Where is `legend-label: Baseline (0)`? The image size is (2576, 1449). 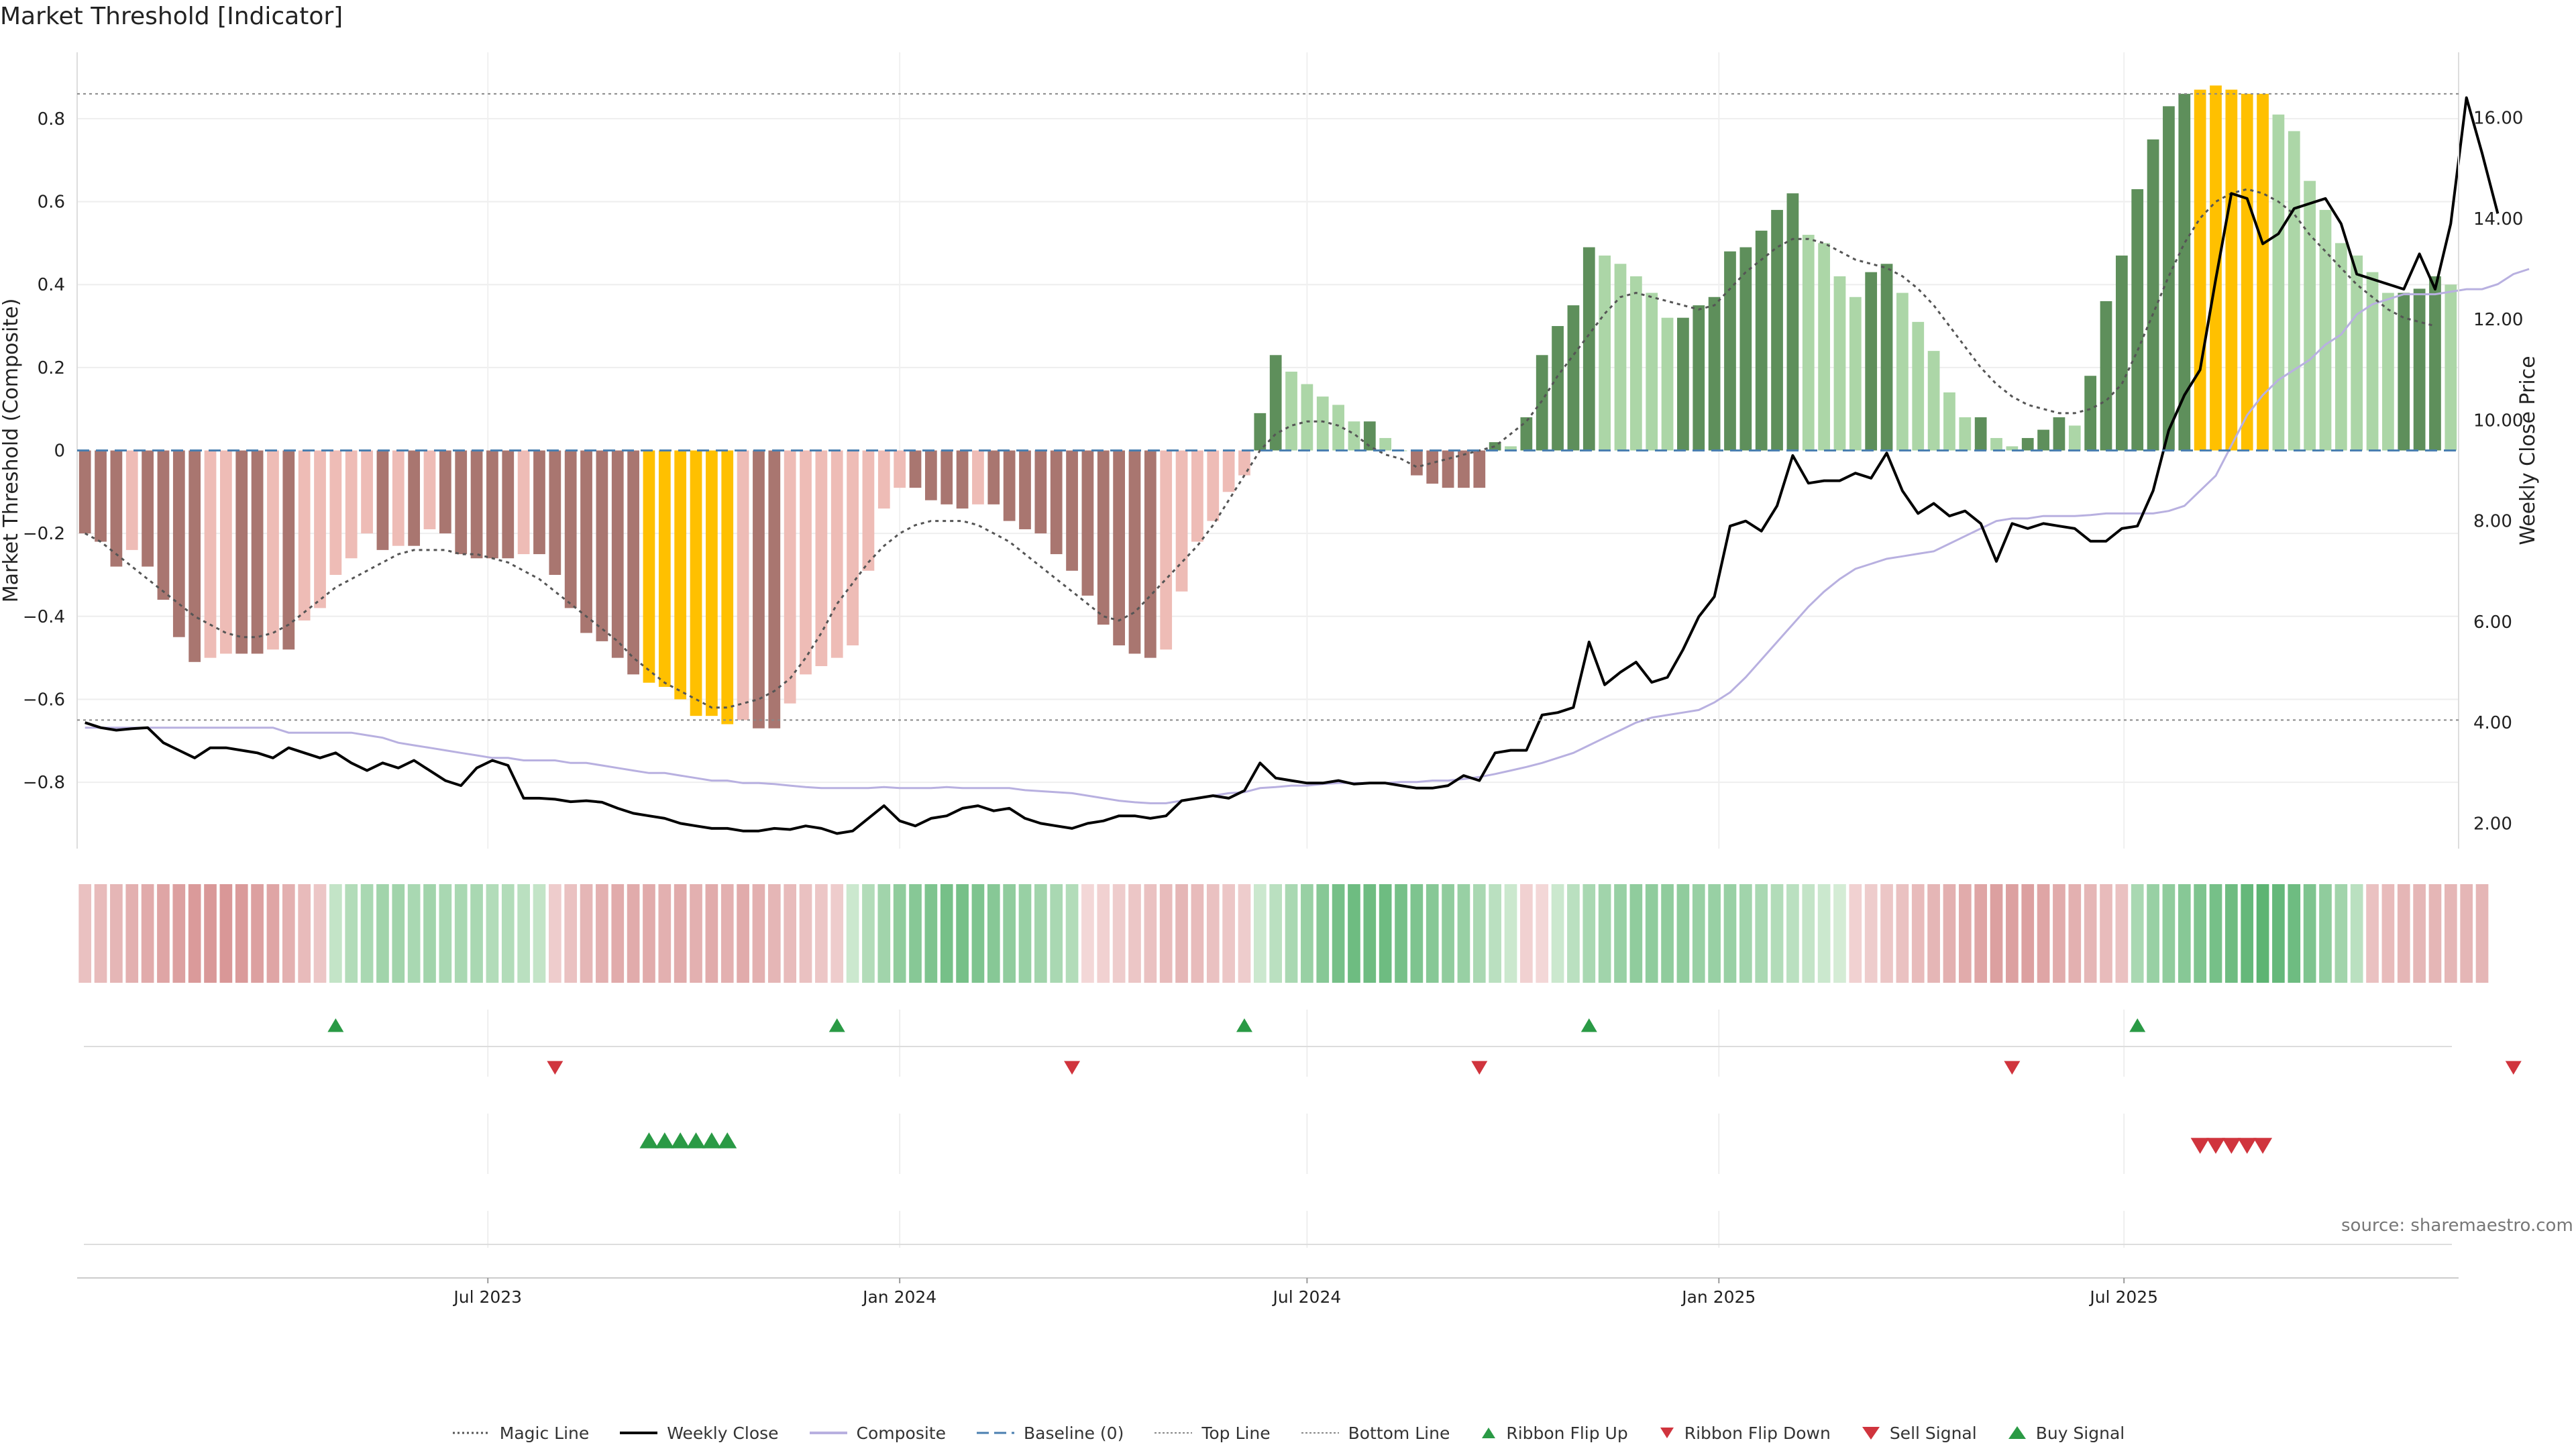 legend-label: Baseline (0) is located at coordinates (1073, 1433).